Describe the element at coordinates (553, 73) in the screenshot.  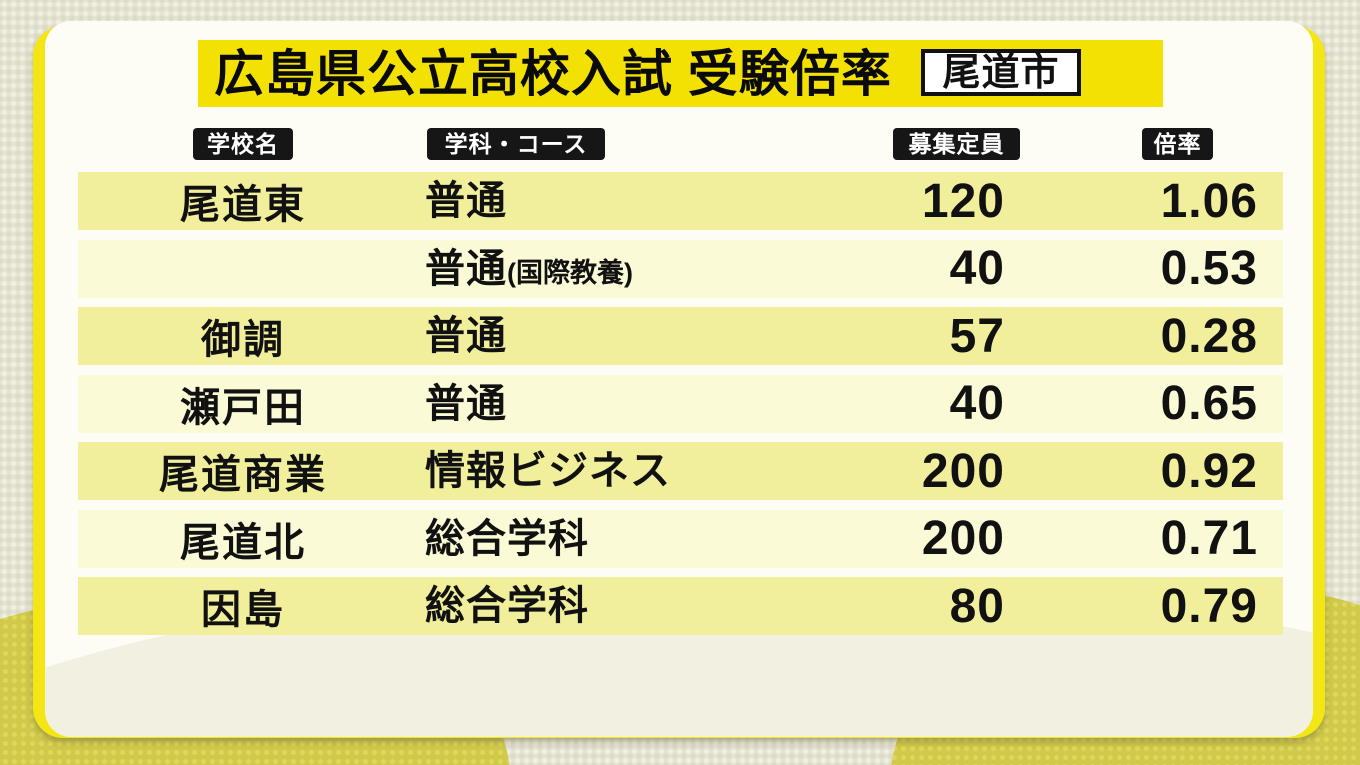
I see `page-title: 広島県公立高校入試 受験倍率` at that location.